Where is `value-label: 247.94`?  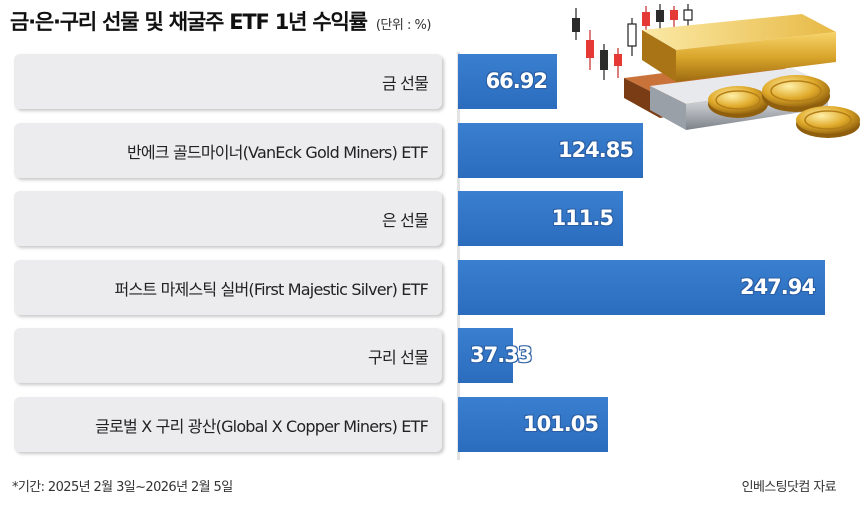 value-label: 247.94 is located at coordinates (777, 287).